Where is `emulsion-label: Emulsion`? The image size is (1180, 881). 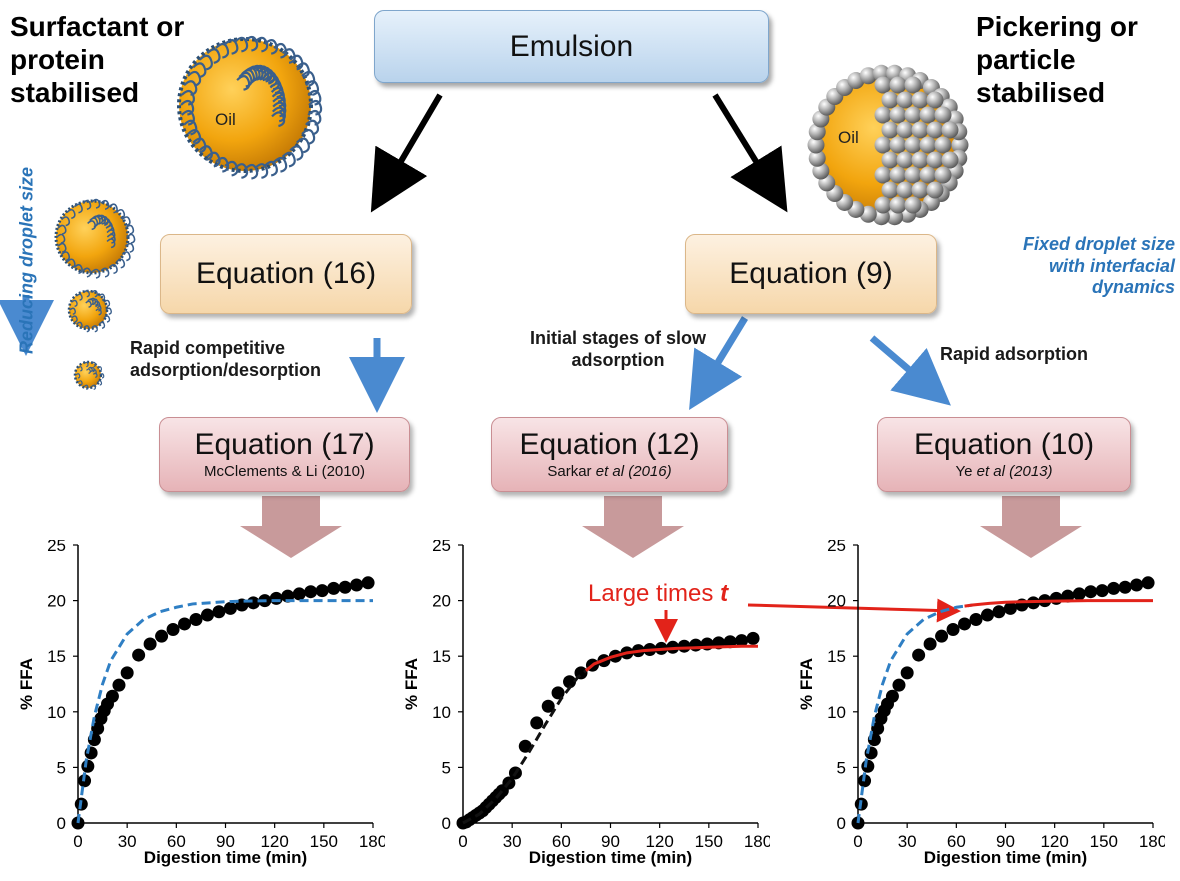
emulsion-label: Emulsion is located at coordinates (571, 46).